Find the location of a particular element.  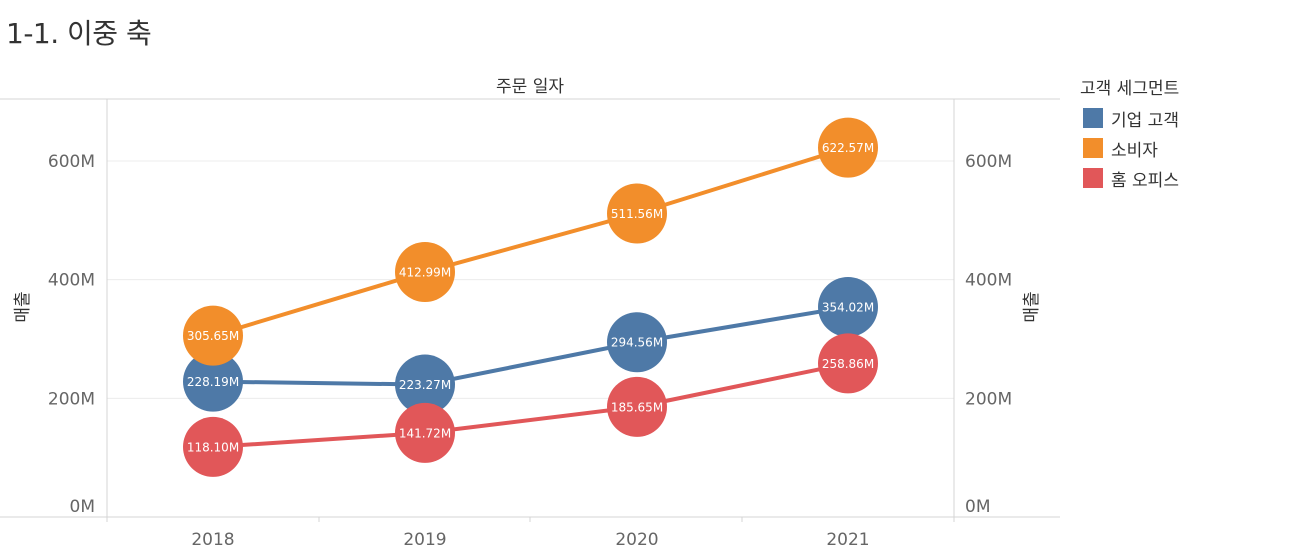

data-label: 228.19M is located at coordinates (213, 382).